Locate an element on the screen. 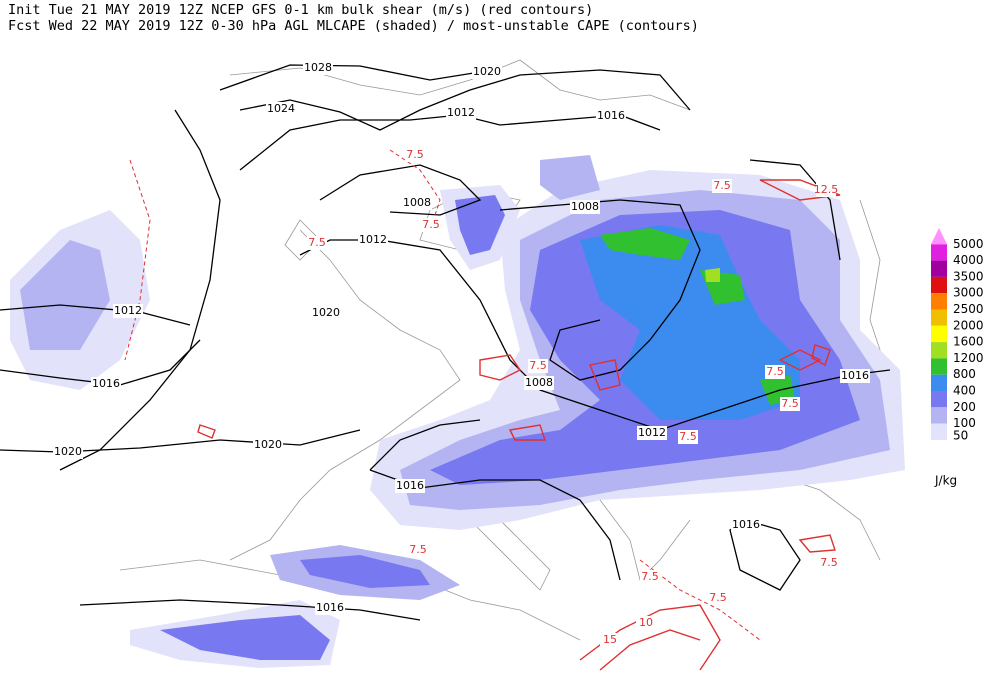 This screenshot has height=680, width=1000. legend-label: 1200 is located at coordinates (968, 358).